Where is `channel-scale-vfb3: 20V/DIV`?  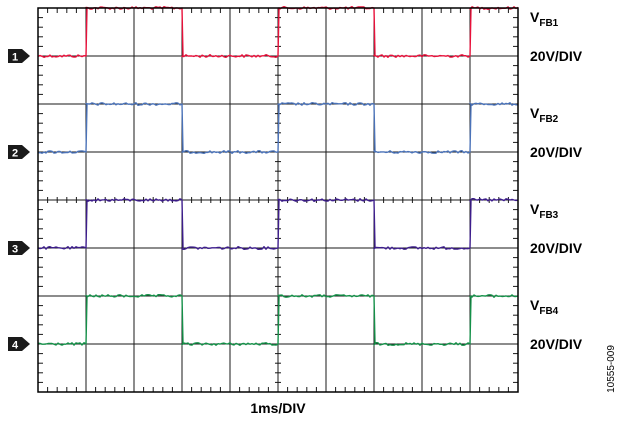
channel-scale-vfb3: 20V/DIV is located at coordinates (556, 248).